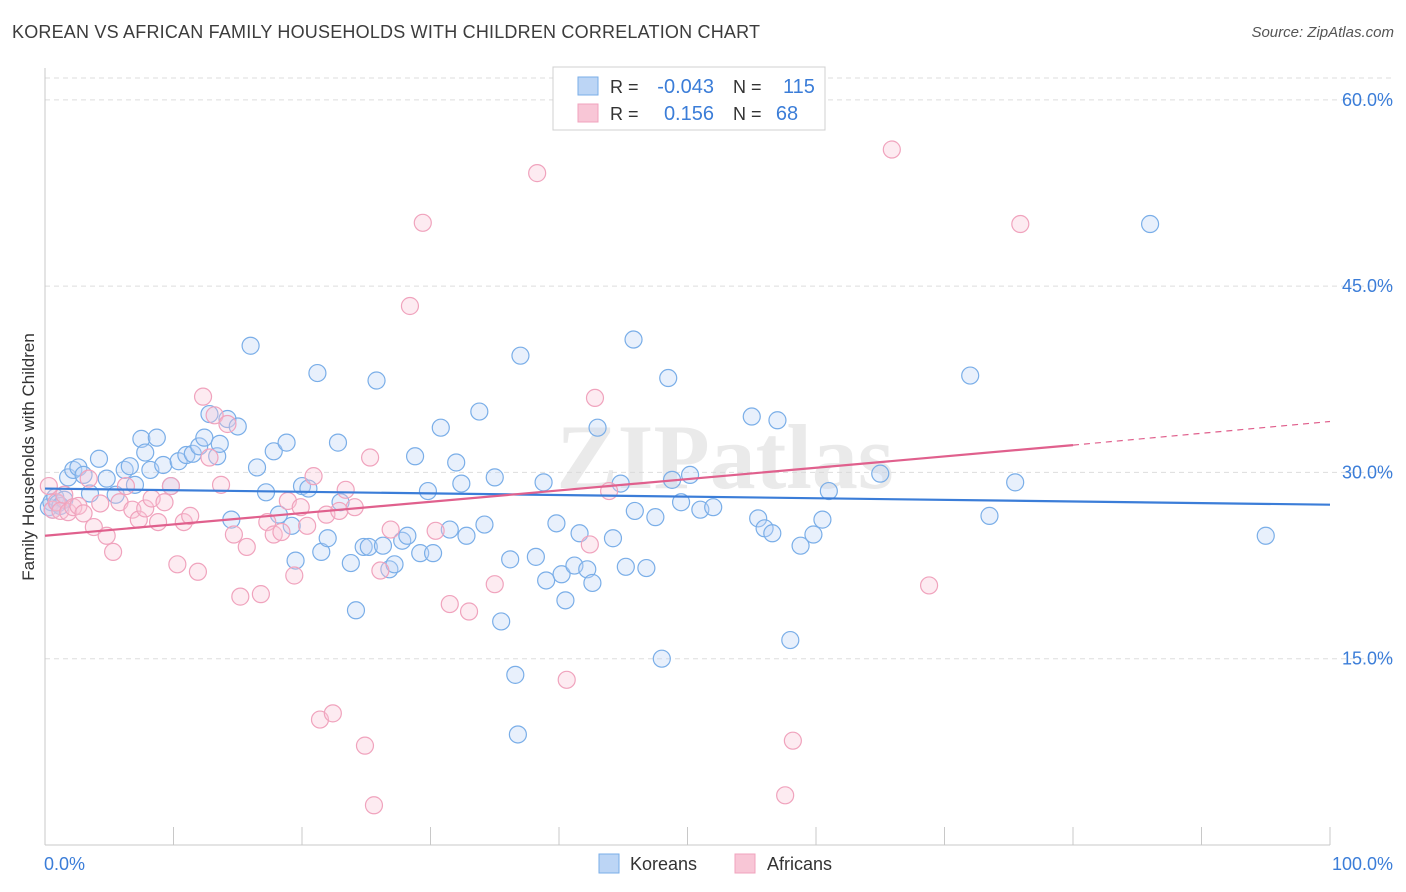 This screenshot has width=1406, height=892. What do you see at coordinates (715, 863) in the screenshot?
I see `legend: Koreans Africans` at bounding box center [715, 863].